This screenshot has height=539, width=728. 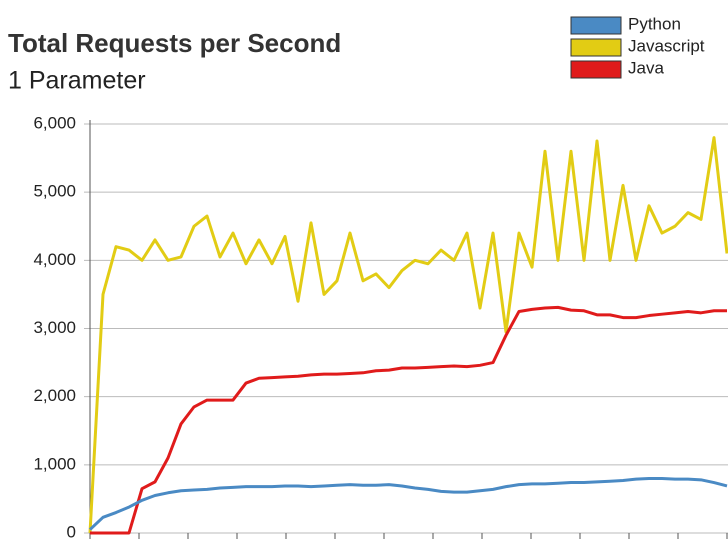 I want to click on chart-subtitle: 1 Parameter, so click(x=77, y=81).